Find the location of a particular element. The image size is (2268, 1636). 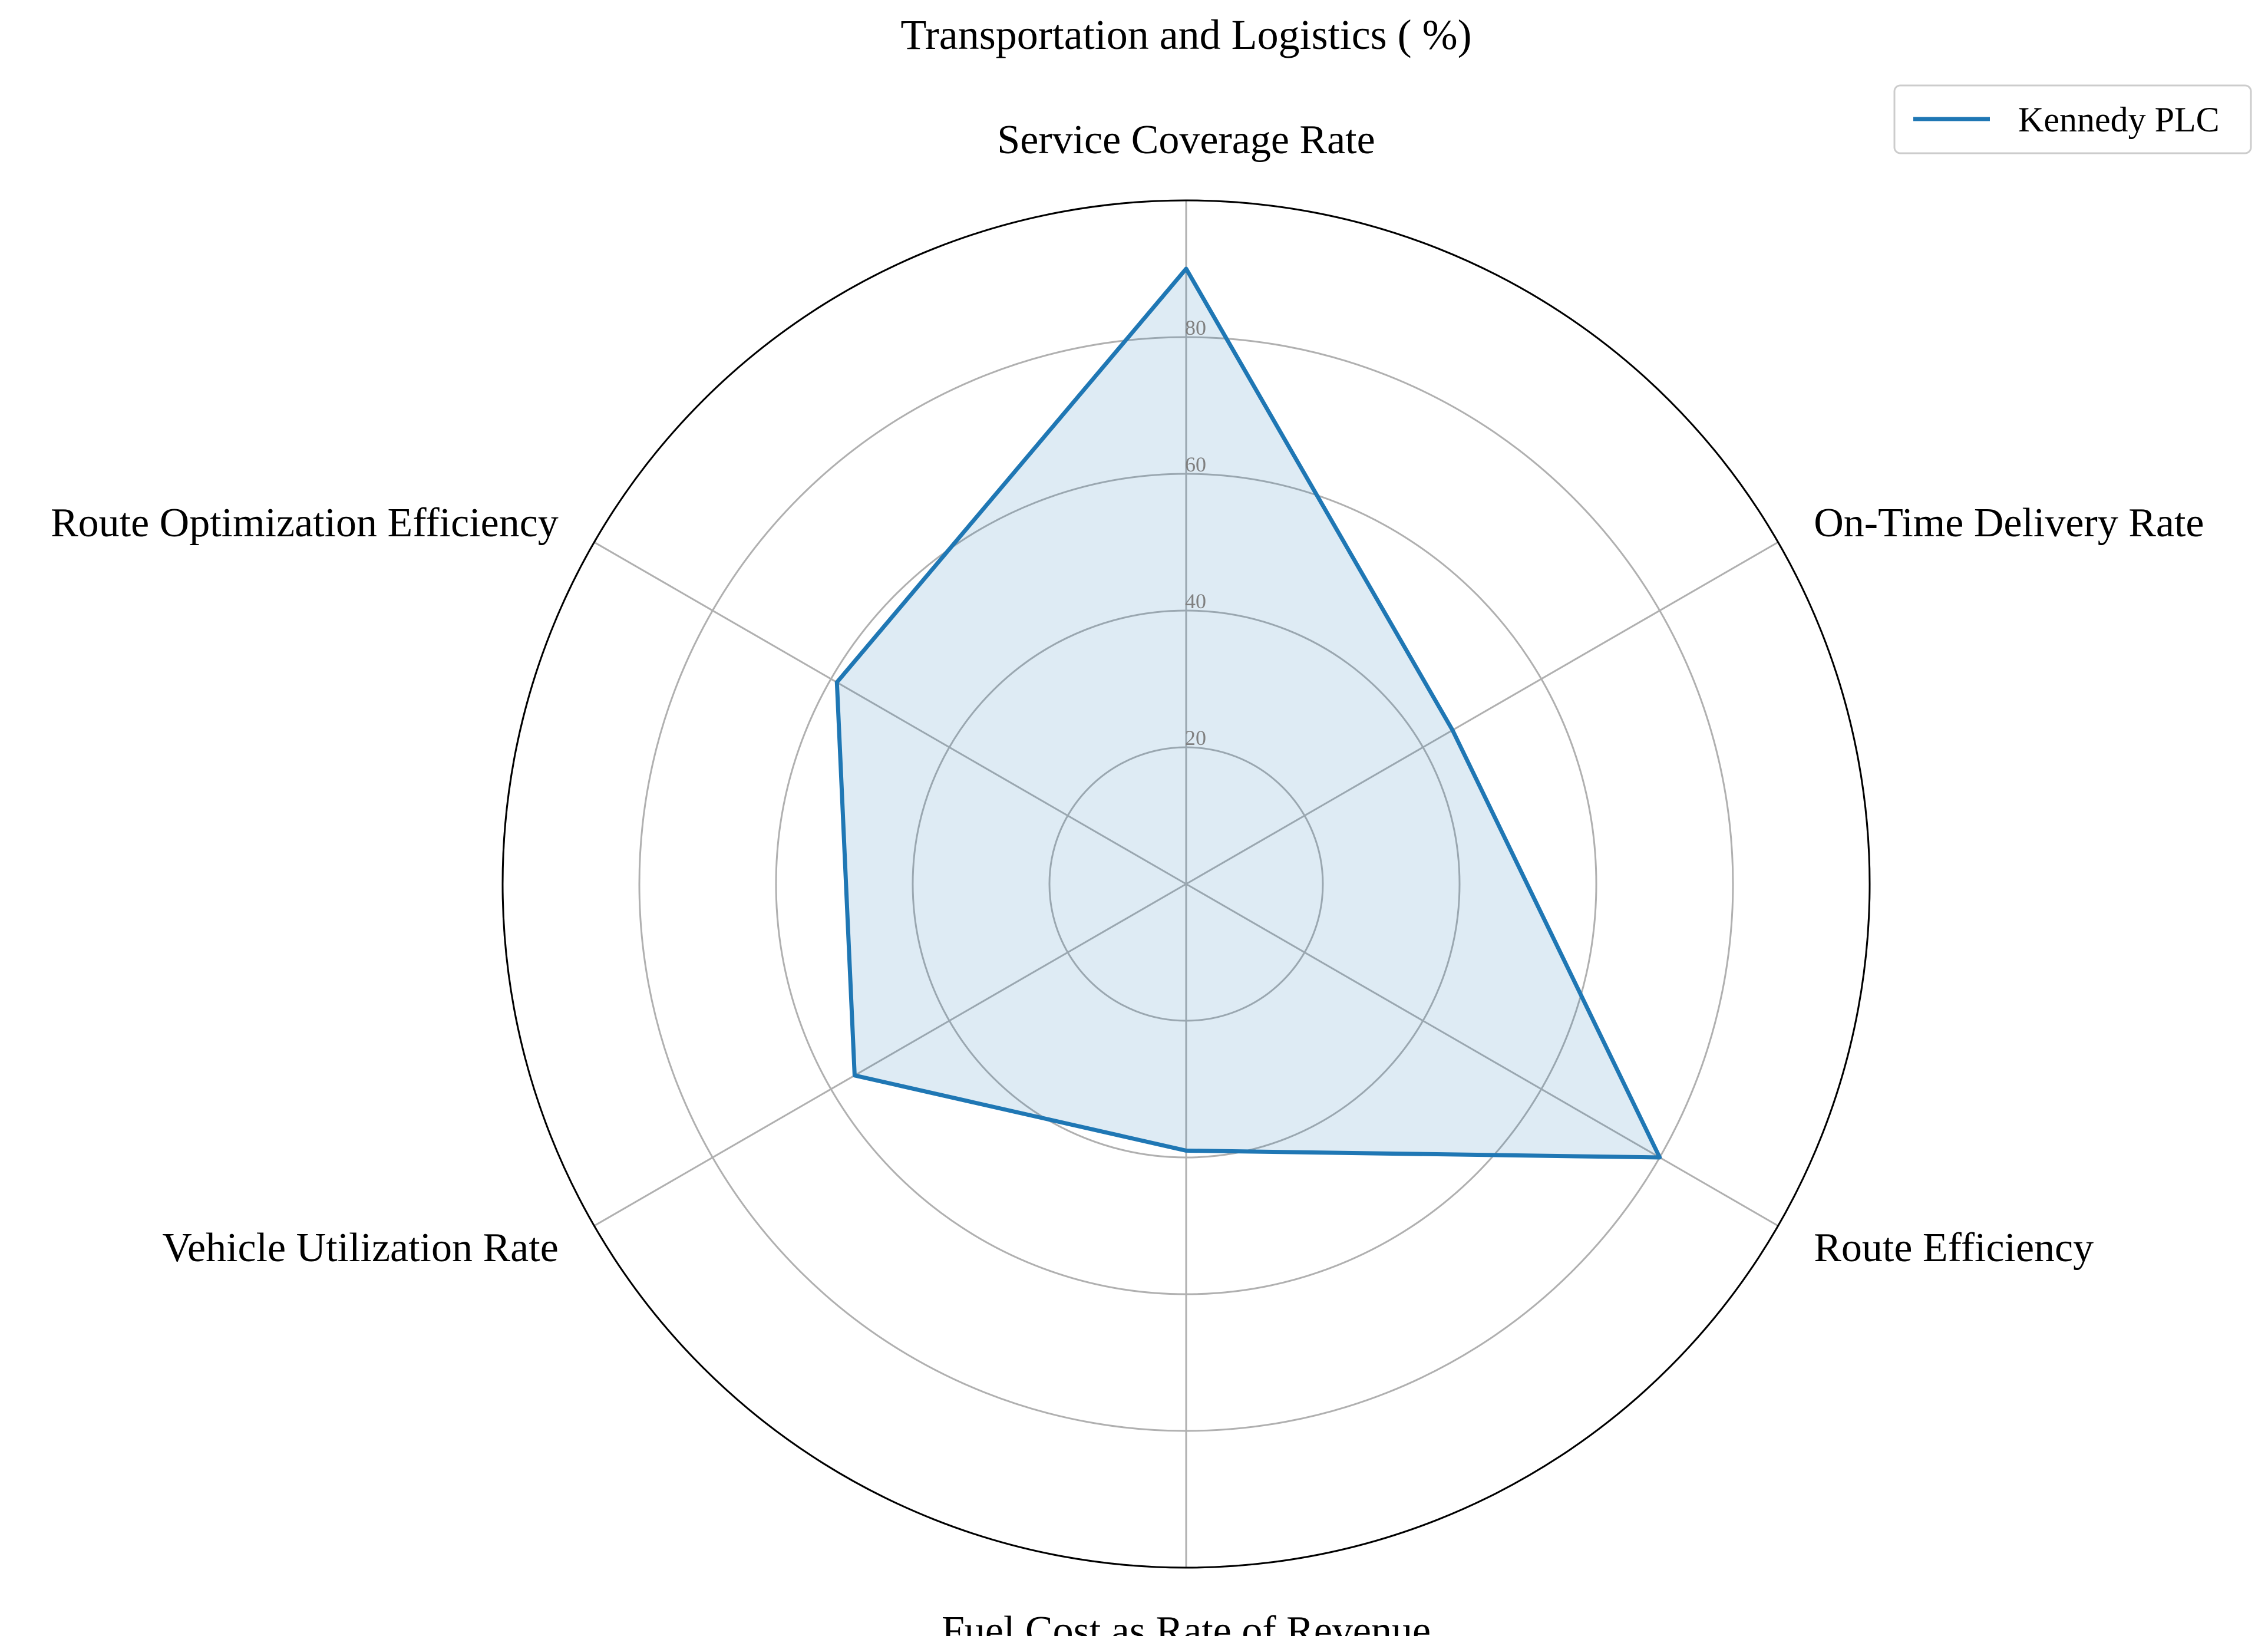

category-label-3: Fuel Cost as Rate of Revenue is located at coordinates (1186, 1622).